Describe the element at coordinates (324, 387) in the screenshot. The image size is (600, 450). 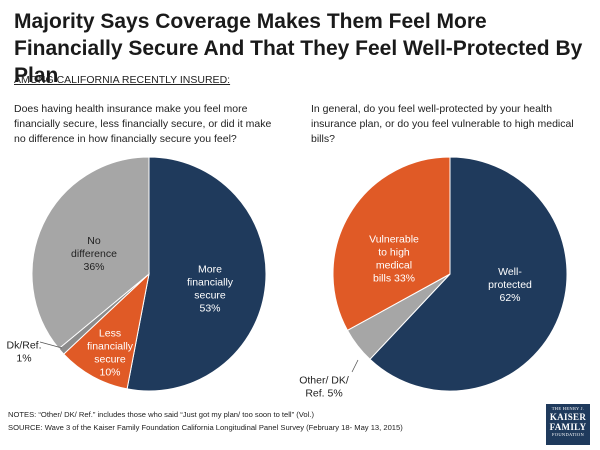
I see `slice-label-other-dk-ref: Other/ DK/Ref. 5%` at that location.